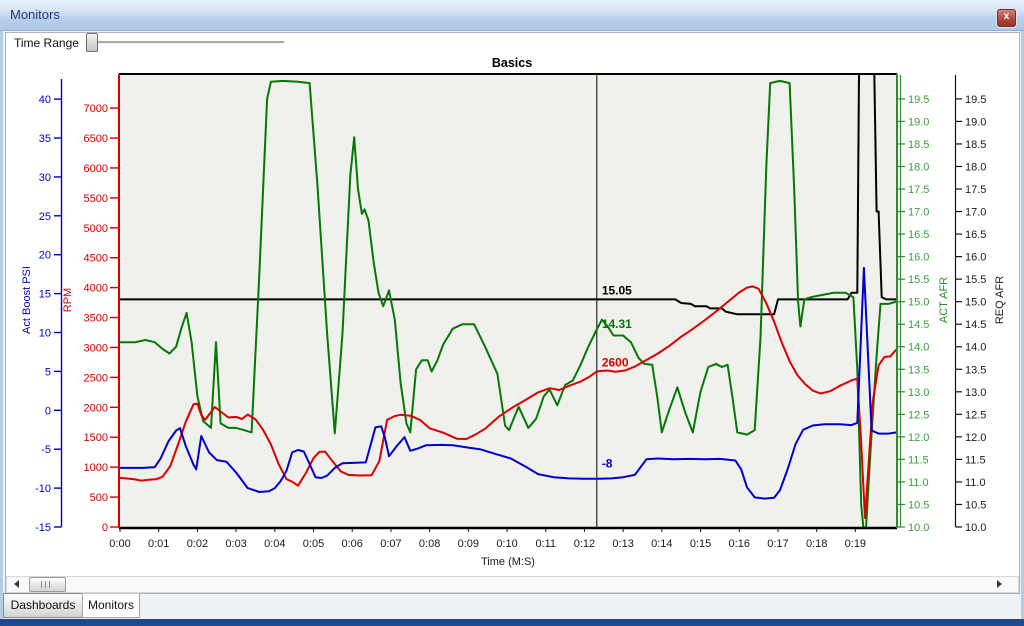 This screenshot has width=1024, height=626. What do you see at coordinates (512, 584) in the screenshot?
I see `chart-horizontal-scrollbar` at bounding box center [512, 584].